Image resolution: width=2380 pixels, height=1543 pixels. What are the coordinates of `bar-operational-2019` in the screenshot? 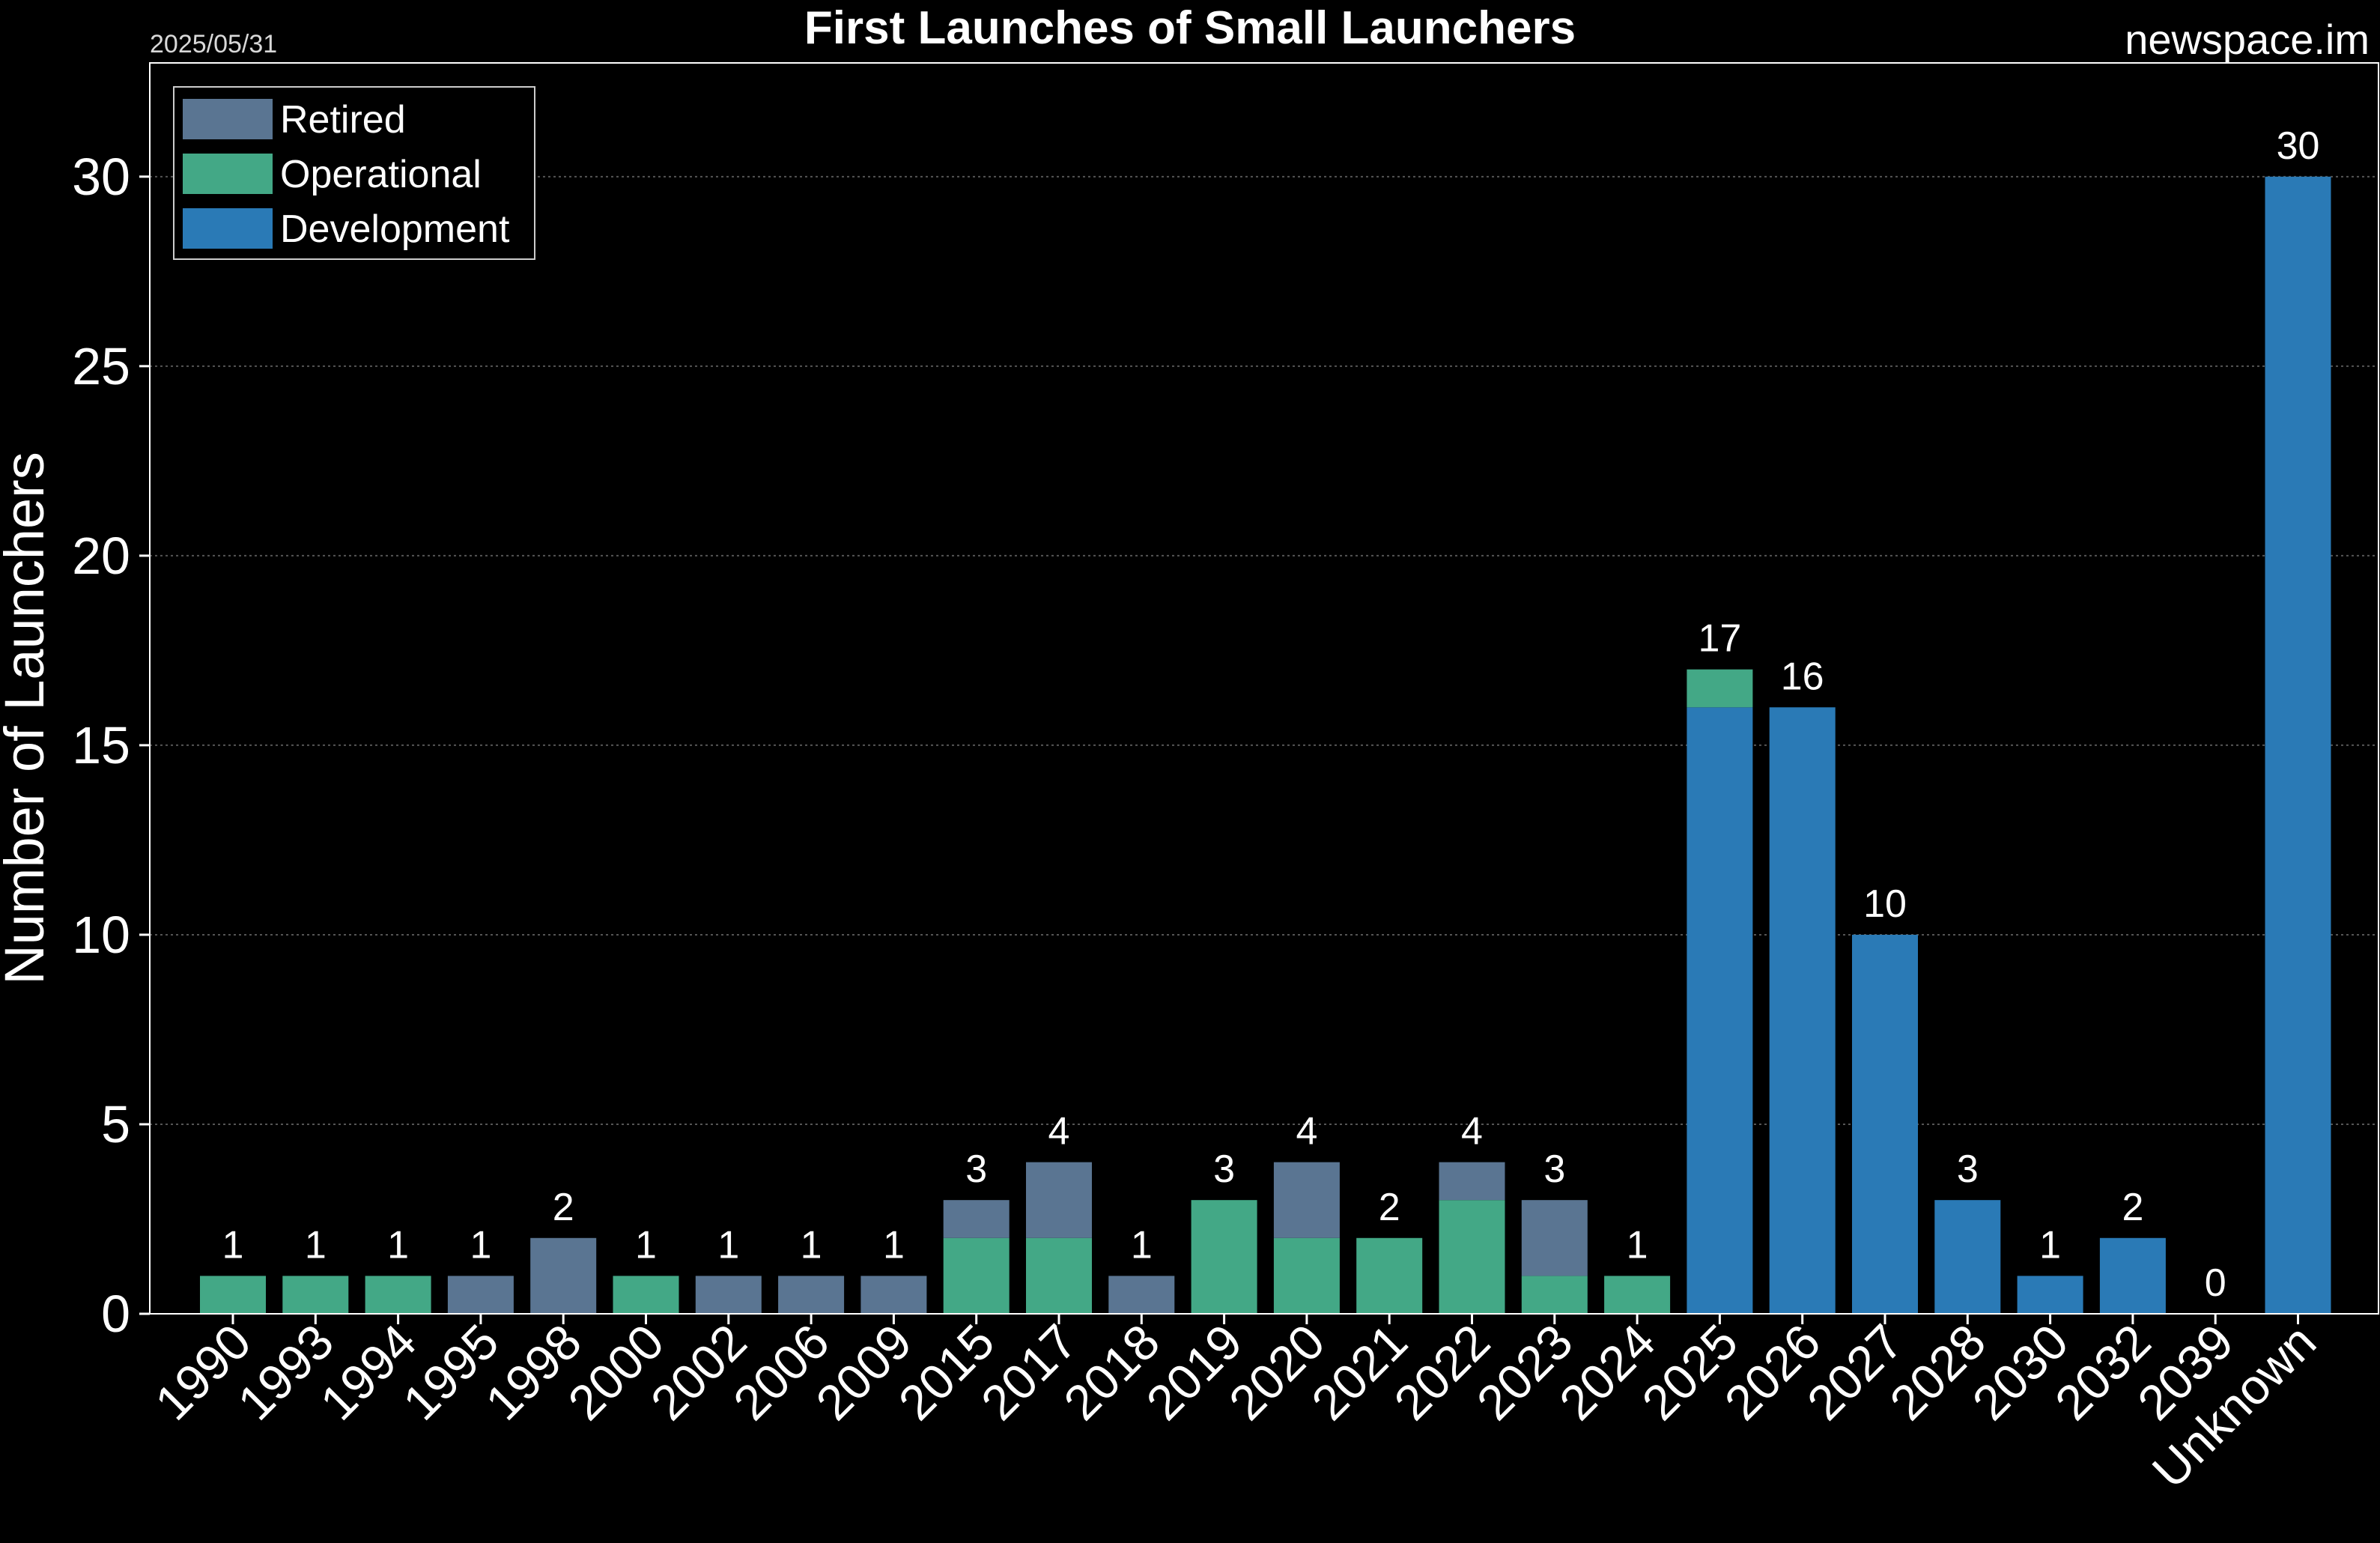 It's located at (1224, 1257).